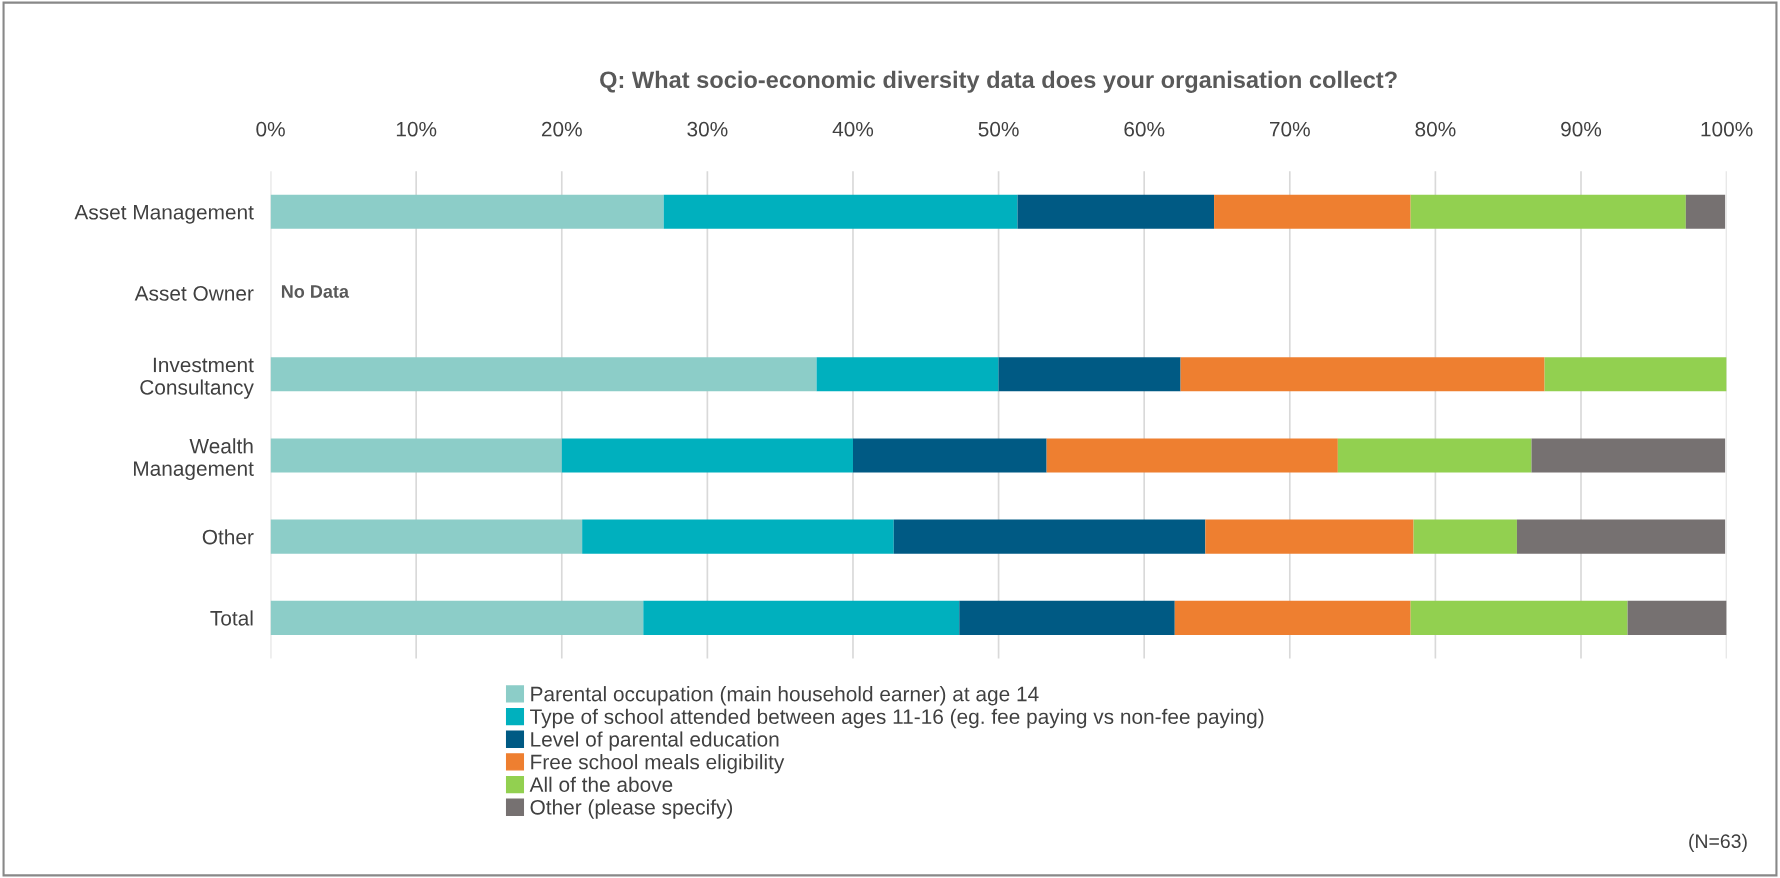  I want to click on x-tick-label: 80%, so click(1435, 129).